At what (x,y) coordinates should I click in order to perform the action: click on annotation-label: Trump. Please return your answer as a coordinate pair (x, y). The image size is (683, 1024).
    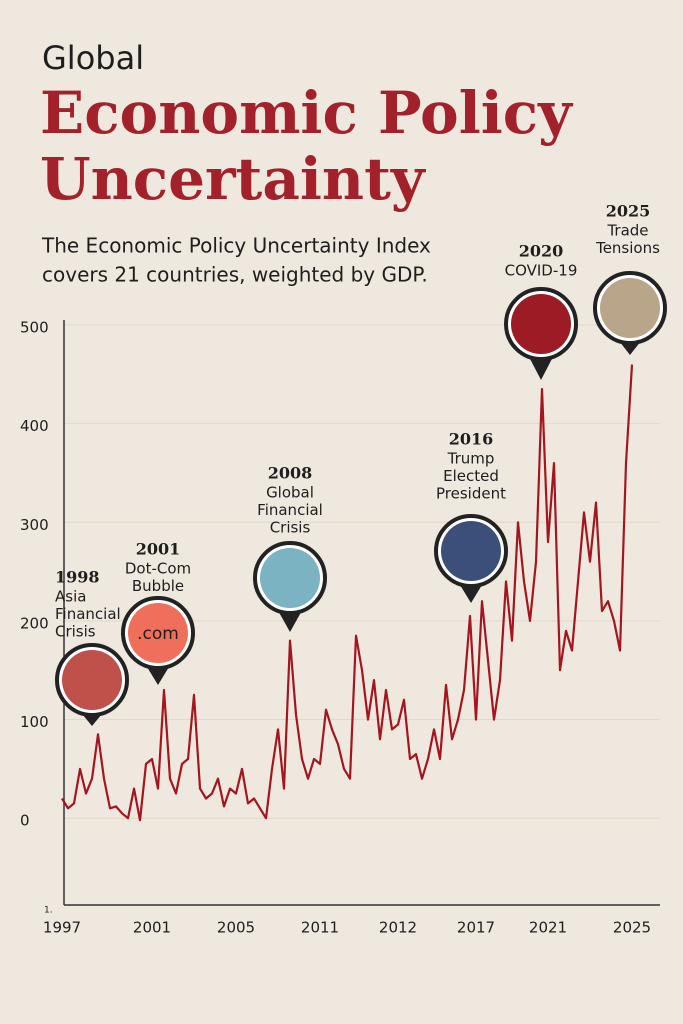
    Looking at the image, I should click on (471, 459).